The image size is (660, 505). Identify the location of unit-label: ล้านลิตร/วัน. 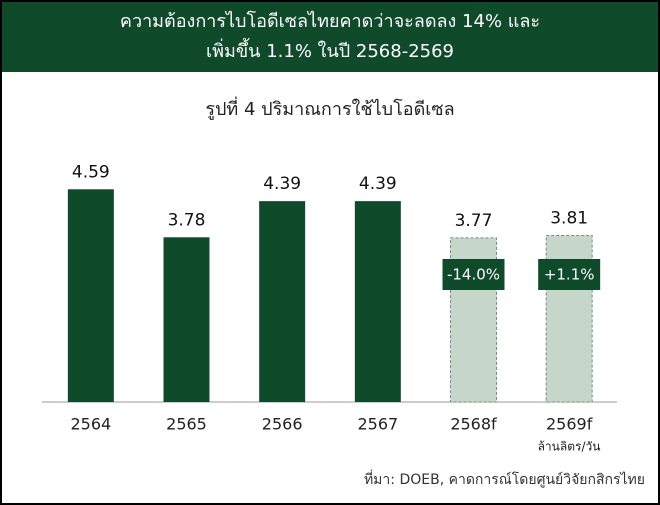
(569, 447).